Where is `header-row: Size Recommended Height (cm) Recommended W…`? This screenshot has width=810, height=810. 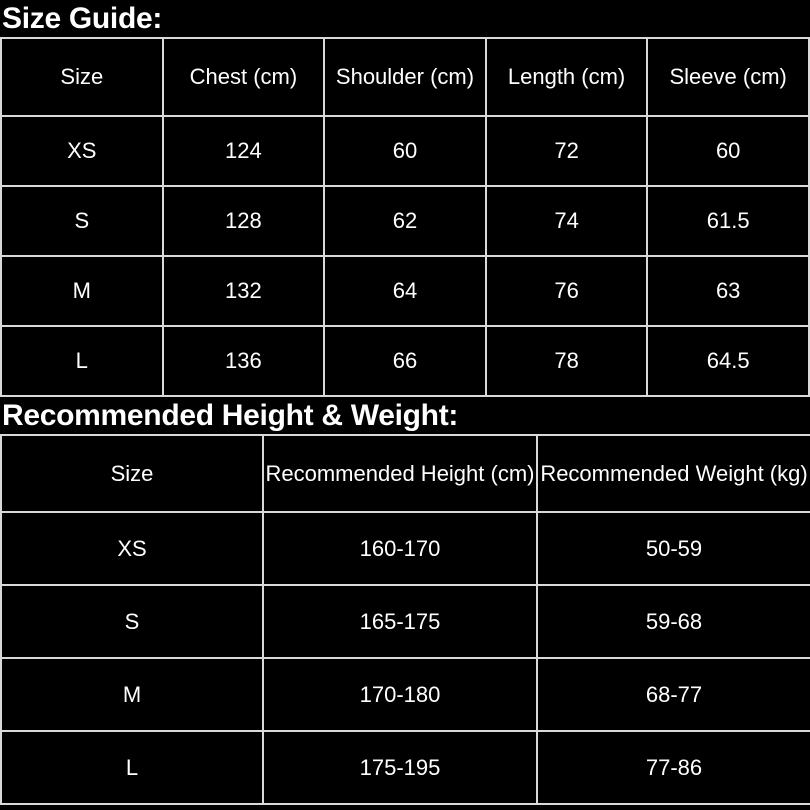
header-row: Size Recommended Height (cm) Recommended W… is located at coordinates (405, 473).